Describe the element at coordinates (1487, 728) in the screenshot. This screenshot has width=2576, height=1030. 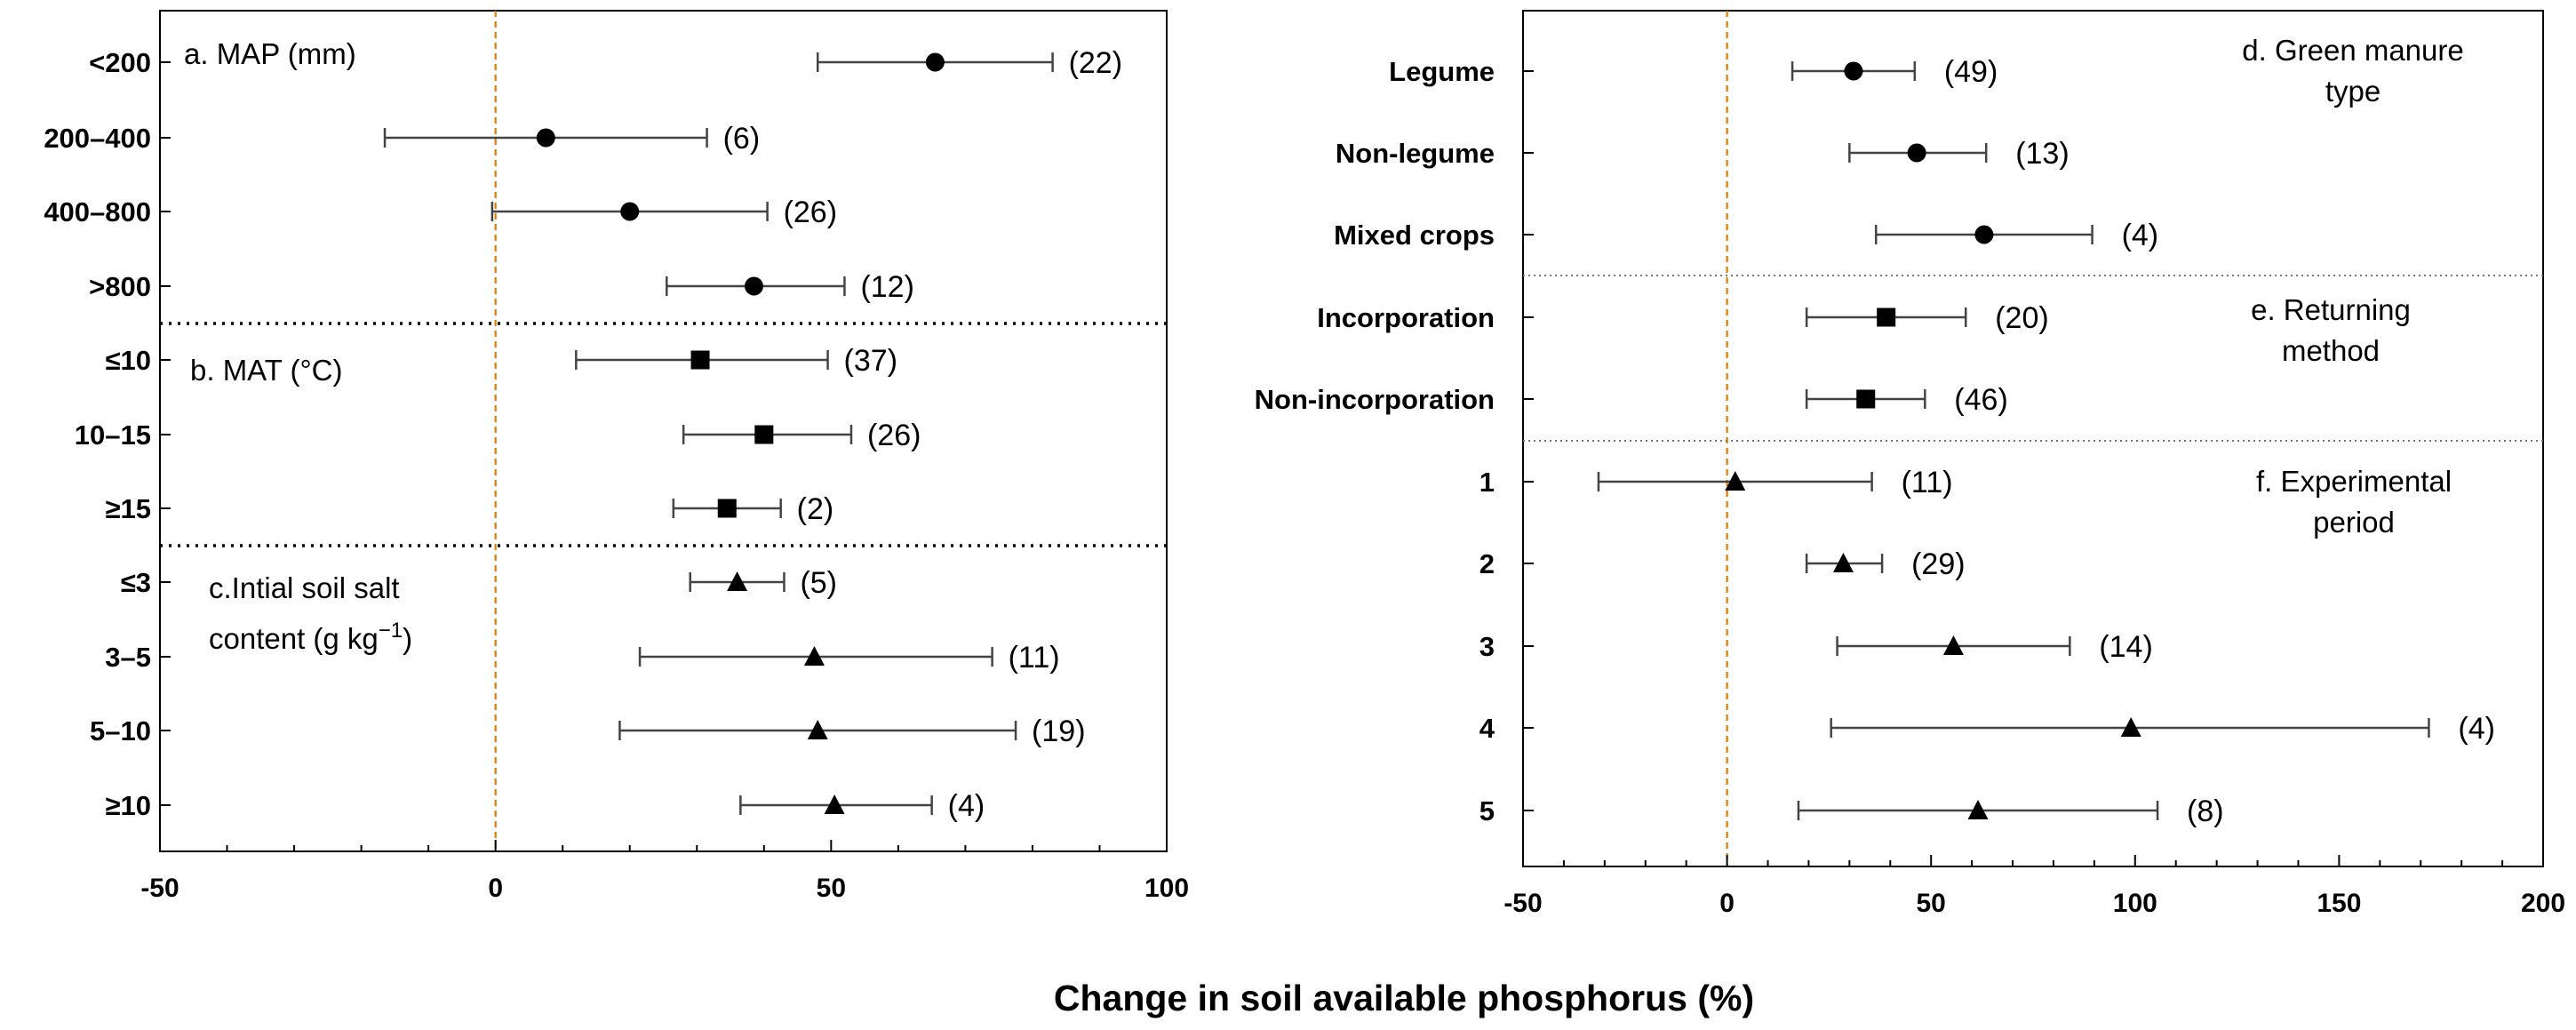
I see `panel-right-y-label: 4` at that location.